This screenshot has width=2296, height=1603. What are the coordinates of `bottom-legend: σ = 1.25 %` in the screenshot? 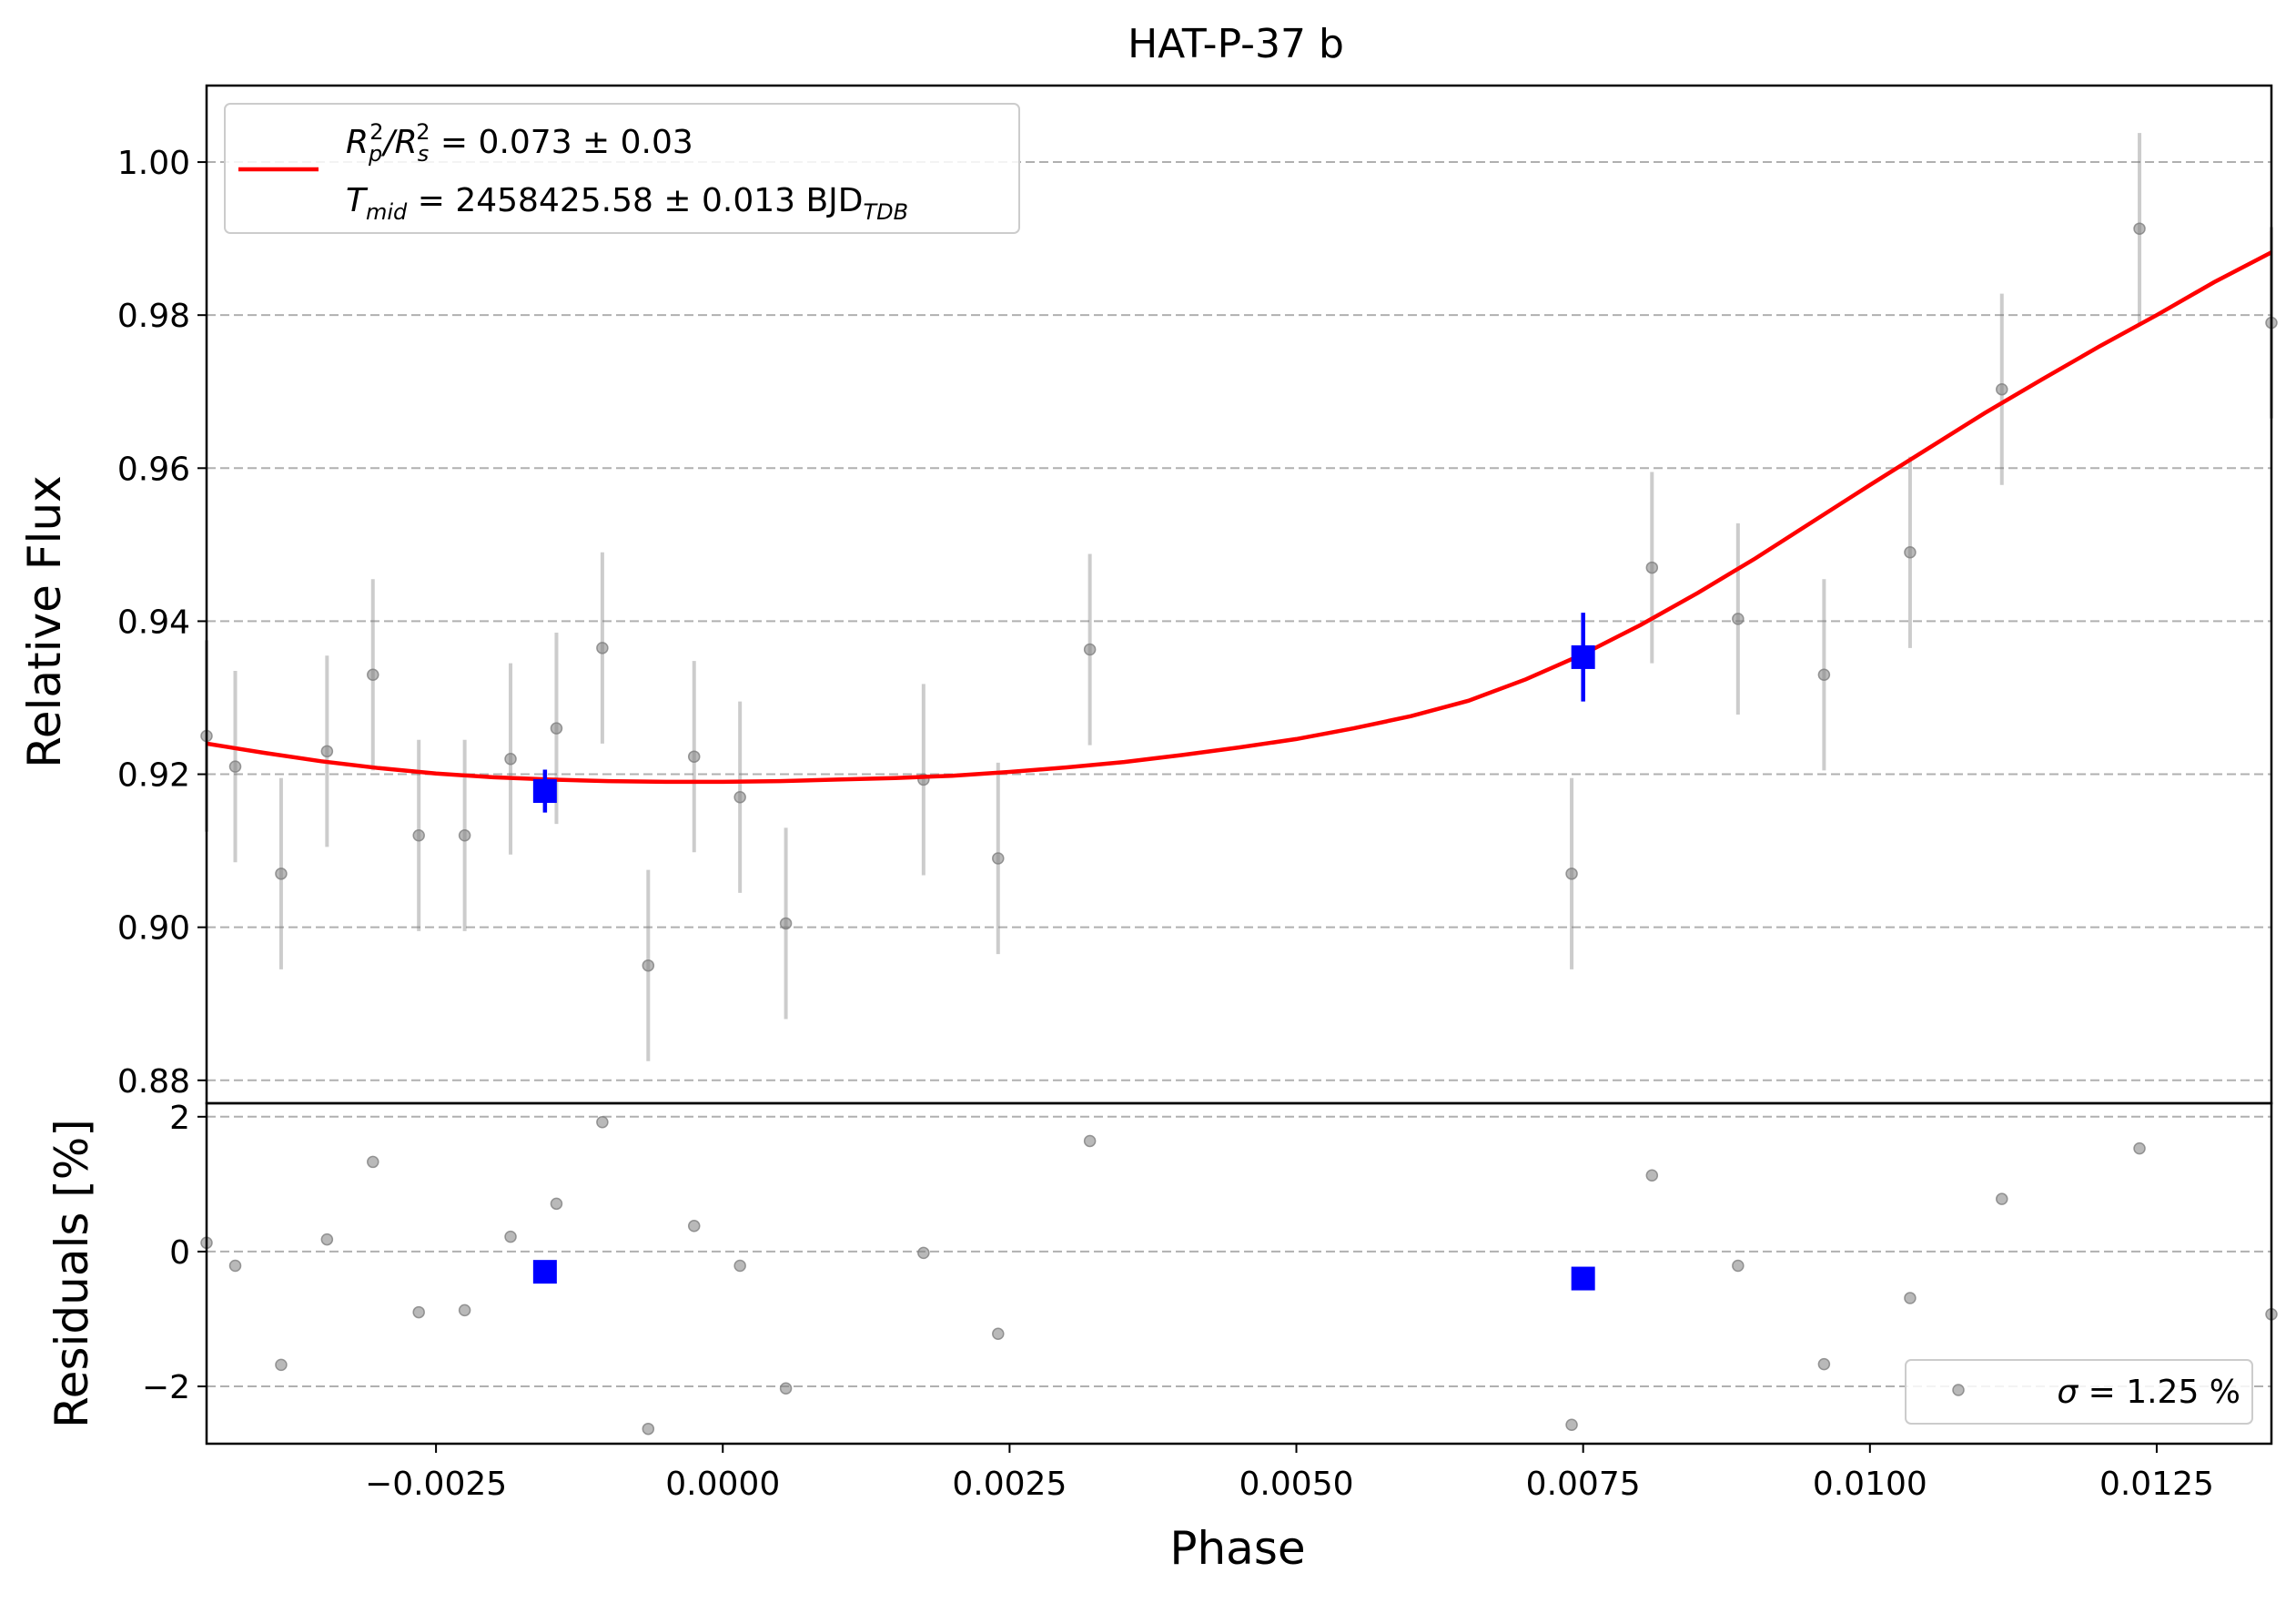 It's located at (2079, 1392).